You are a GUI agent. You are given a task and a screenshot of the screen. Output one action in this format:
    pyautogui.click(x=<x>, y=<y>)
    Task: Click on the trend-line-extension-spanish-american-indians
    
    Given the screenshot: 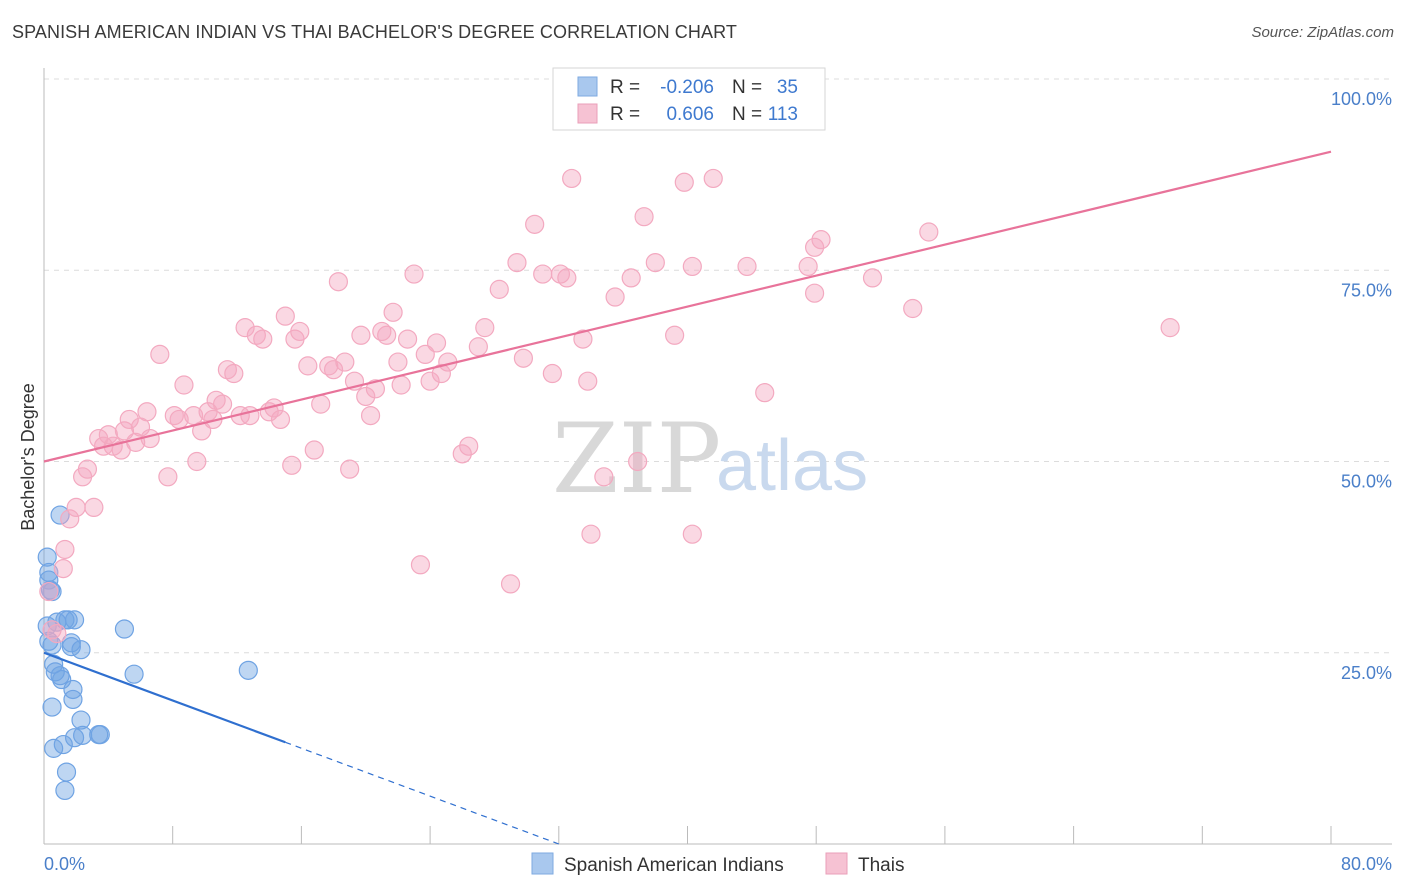 What is the action you would take?
    pyautogui.click(x=422, y=793)
    